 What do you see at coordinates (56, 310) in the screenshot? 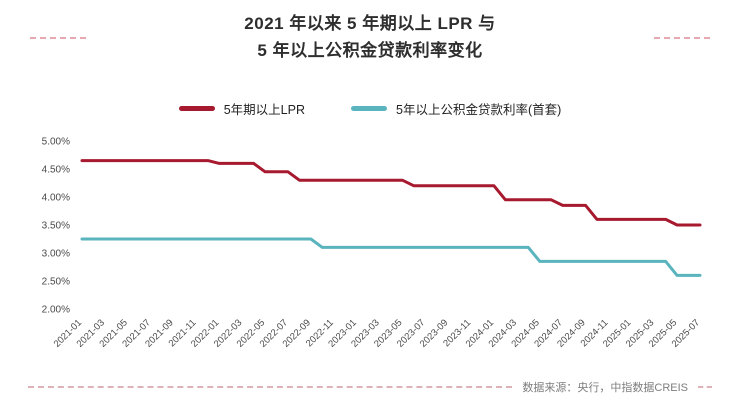
I see `svg-text: 2.00%` at bounding box center [56, 310].